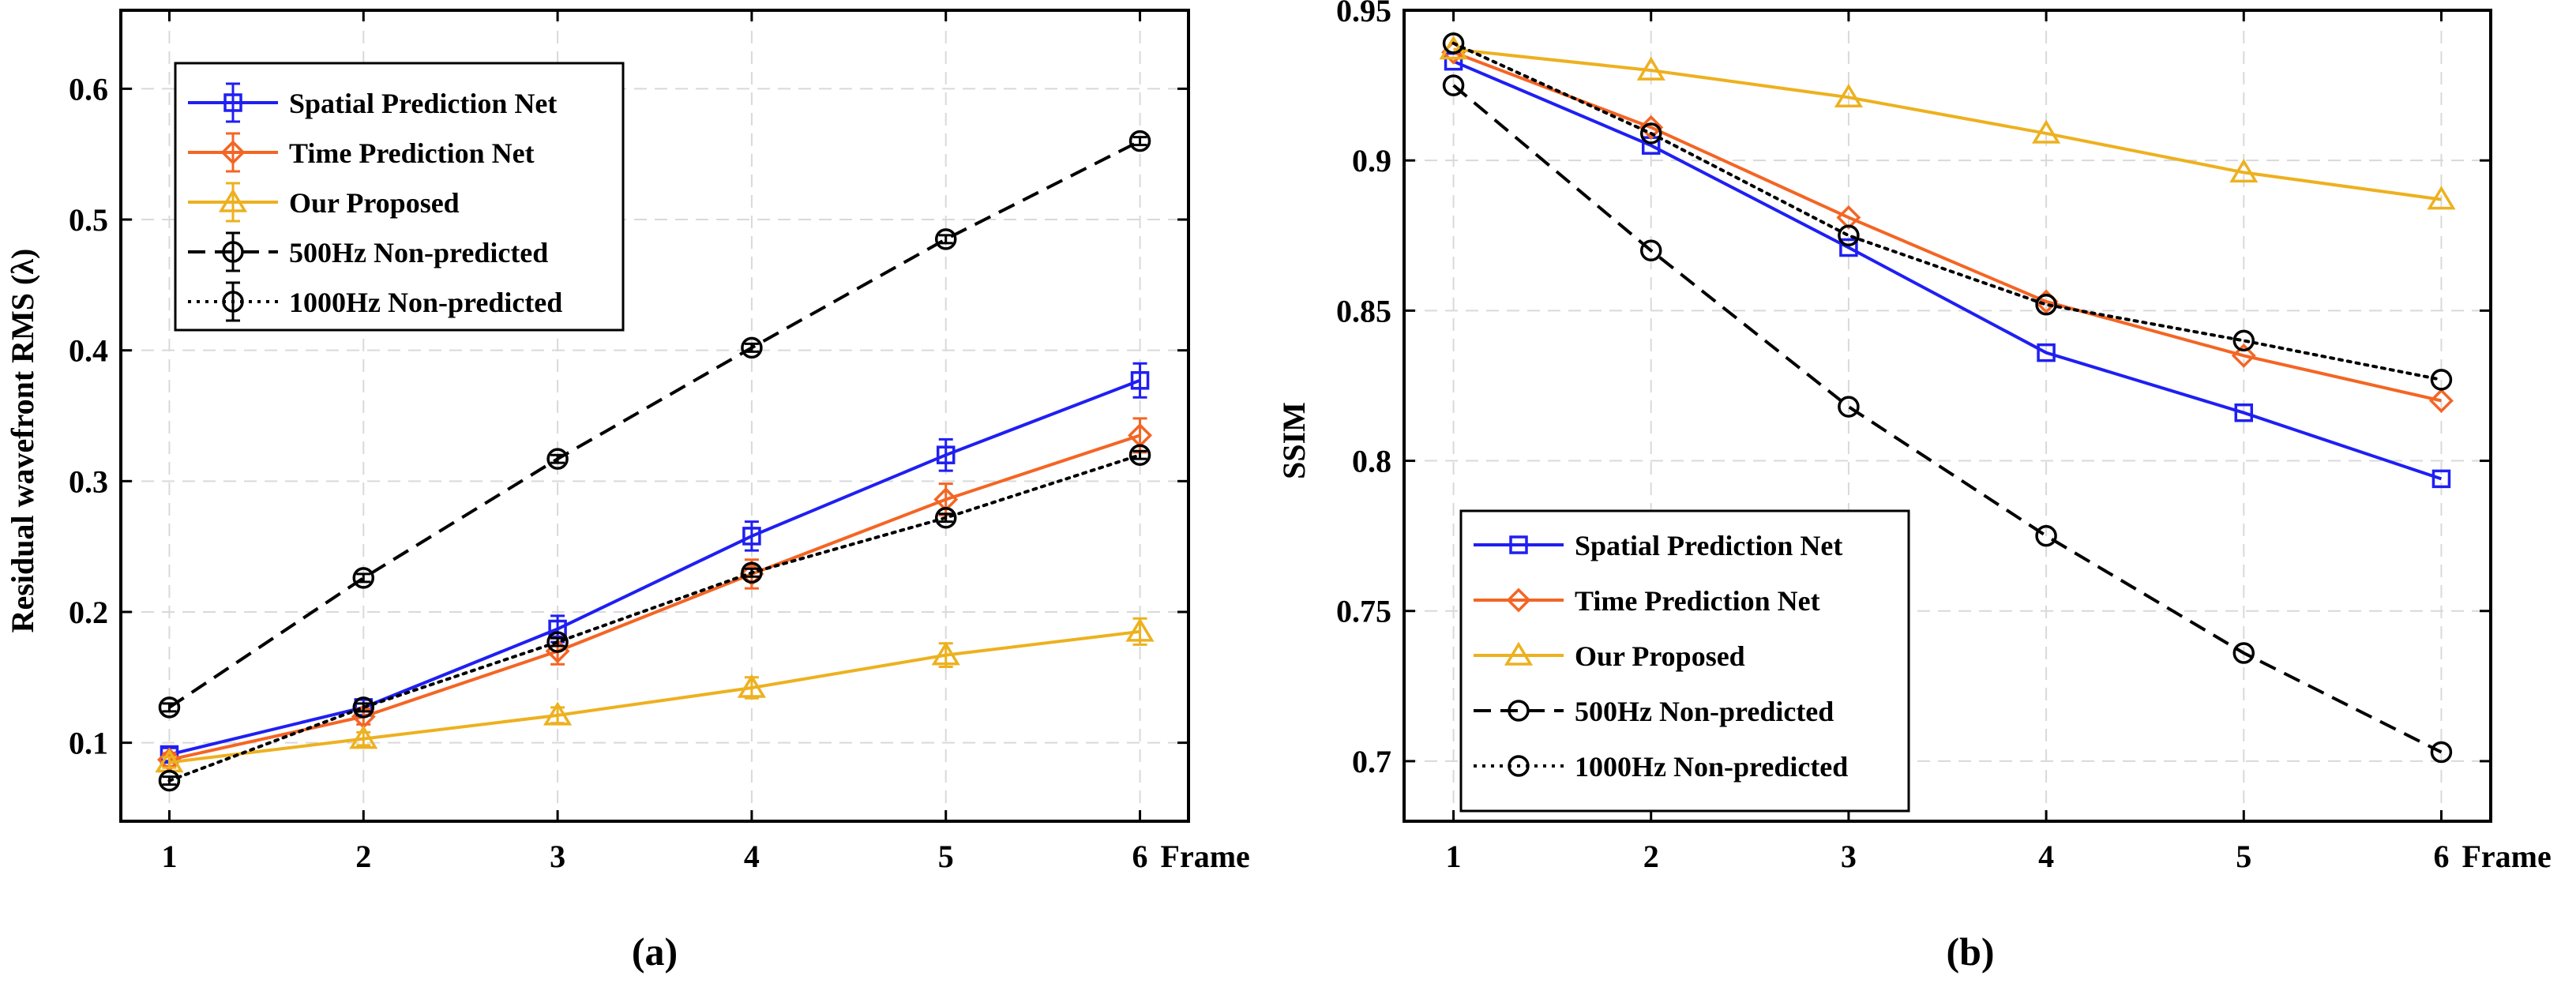 Image resolution: width=2576 pixels, height=991 pixels. I want to click on y-tick-label: 0.6, so click(88, 89).